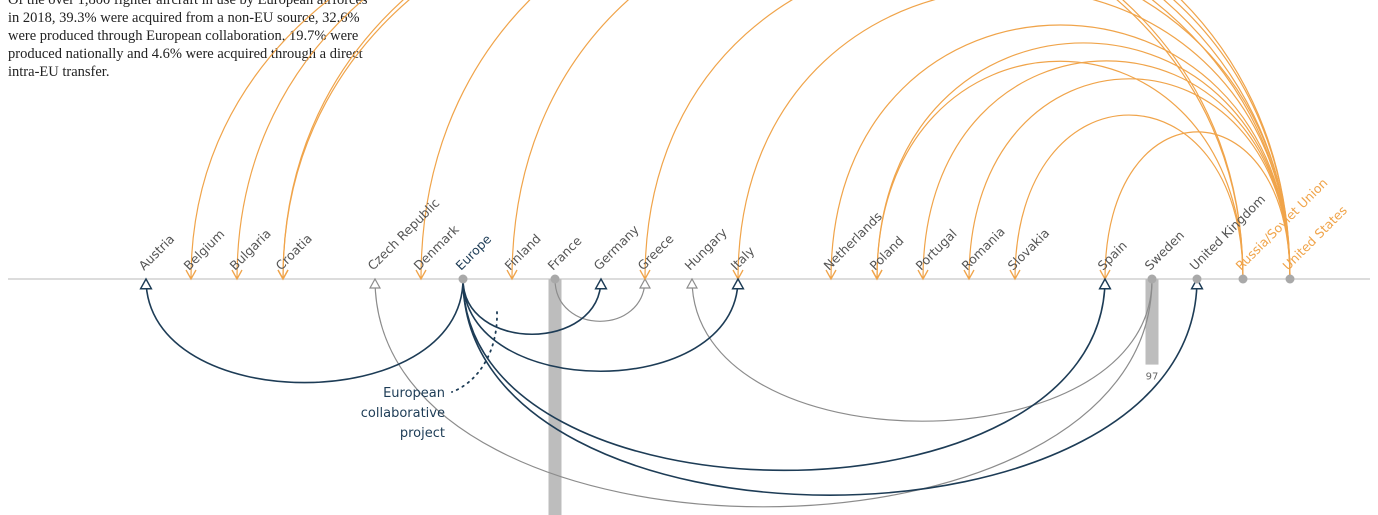  What do you see at coordinates (294, 252) in the screenshot?
I see `node-label-croatia: Croatia` at bounding box center [294, 252].